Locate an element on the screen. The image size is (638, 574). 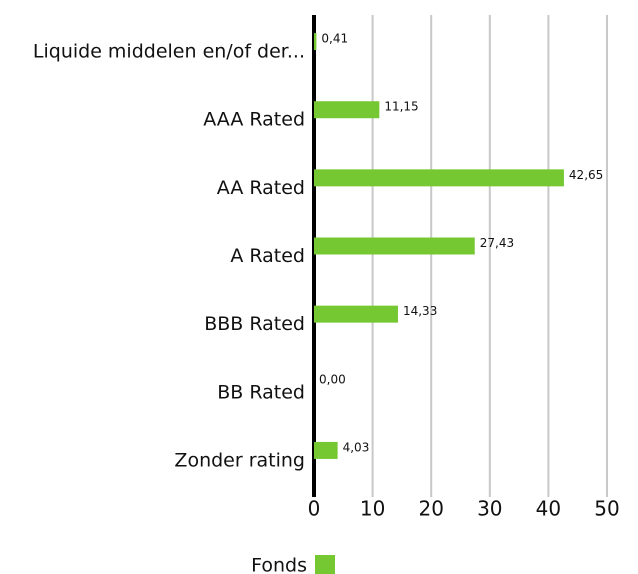
value-label: 11,15 is located at coordinates (401, 107).